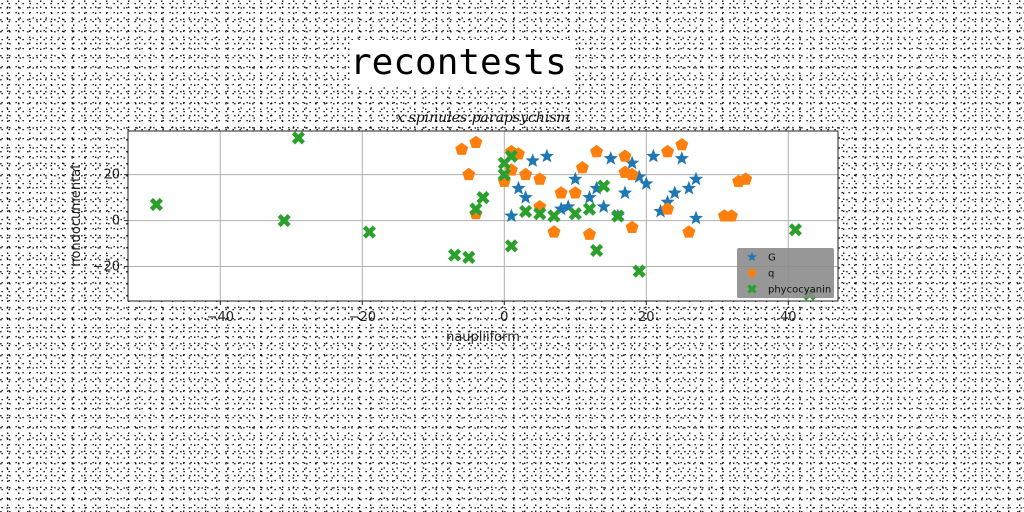  Describe the element at coordinates (799, 290) in the screenshot. I see `legend-label: phycocyanin` at that location.